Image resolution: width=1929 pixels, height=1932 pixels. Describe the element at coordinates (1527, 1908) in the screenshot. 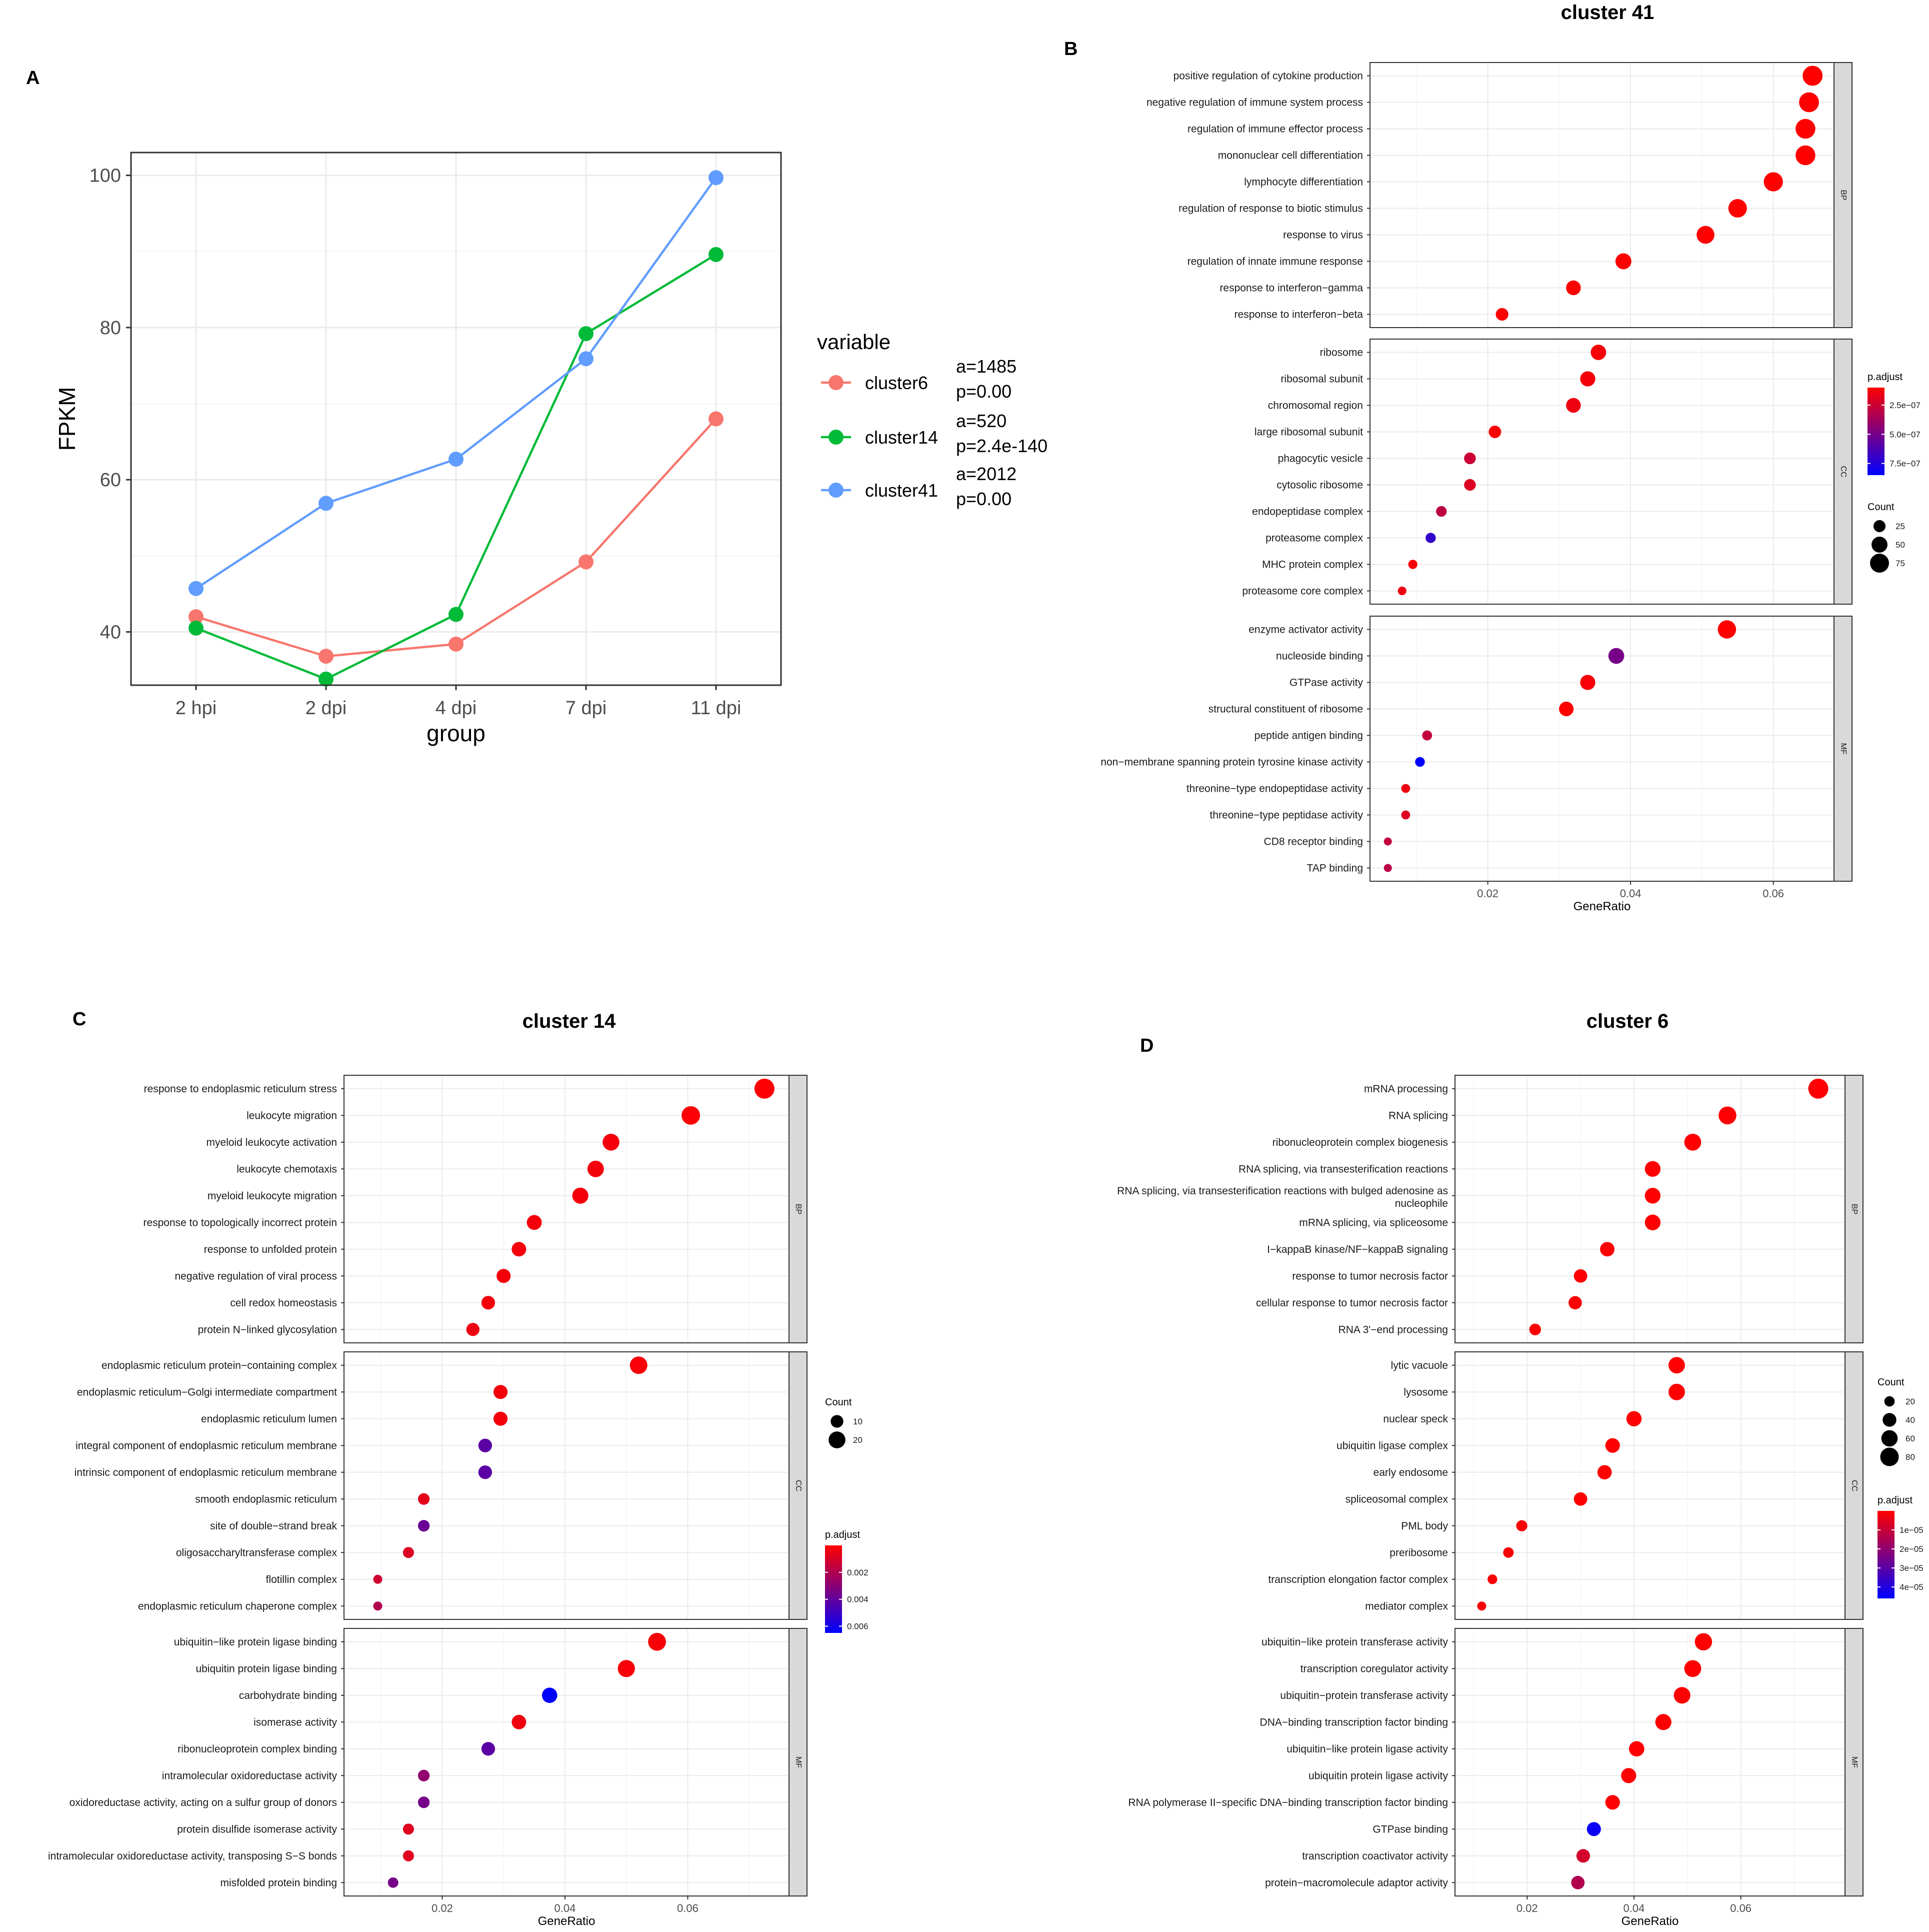

I see `x-tick-label: 0.02` at that location.